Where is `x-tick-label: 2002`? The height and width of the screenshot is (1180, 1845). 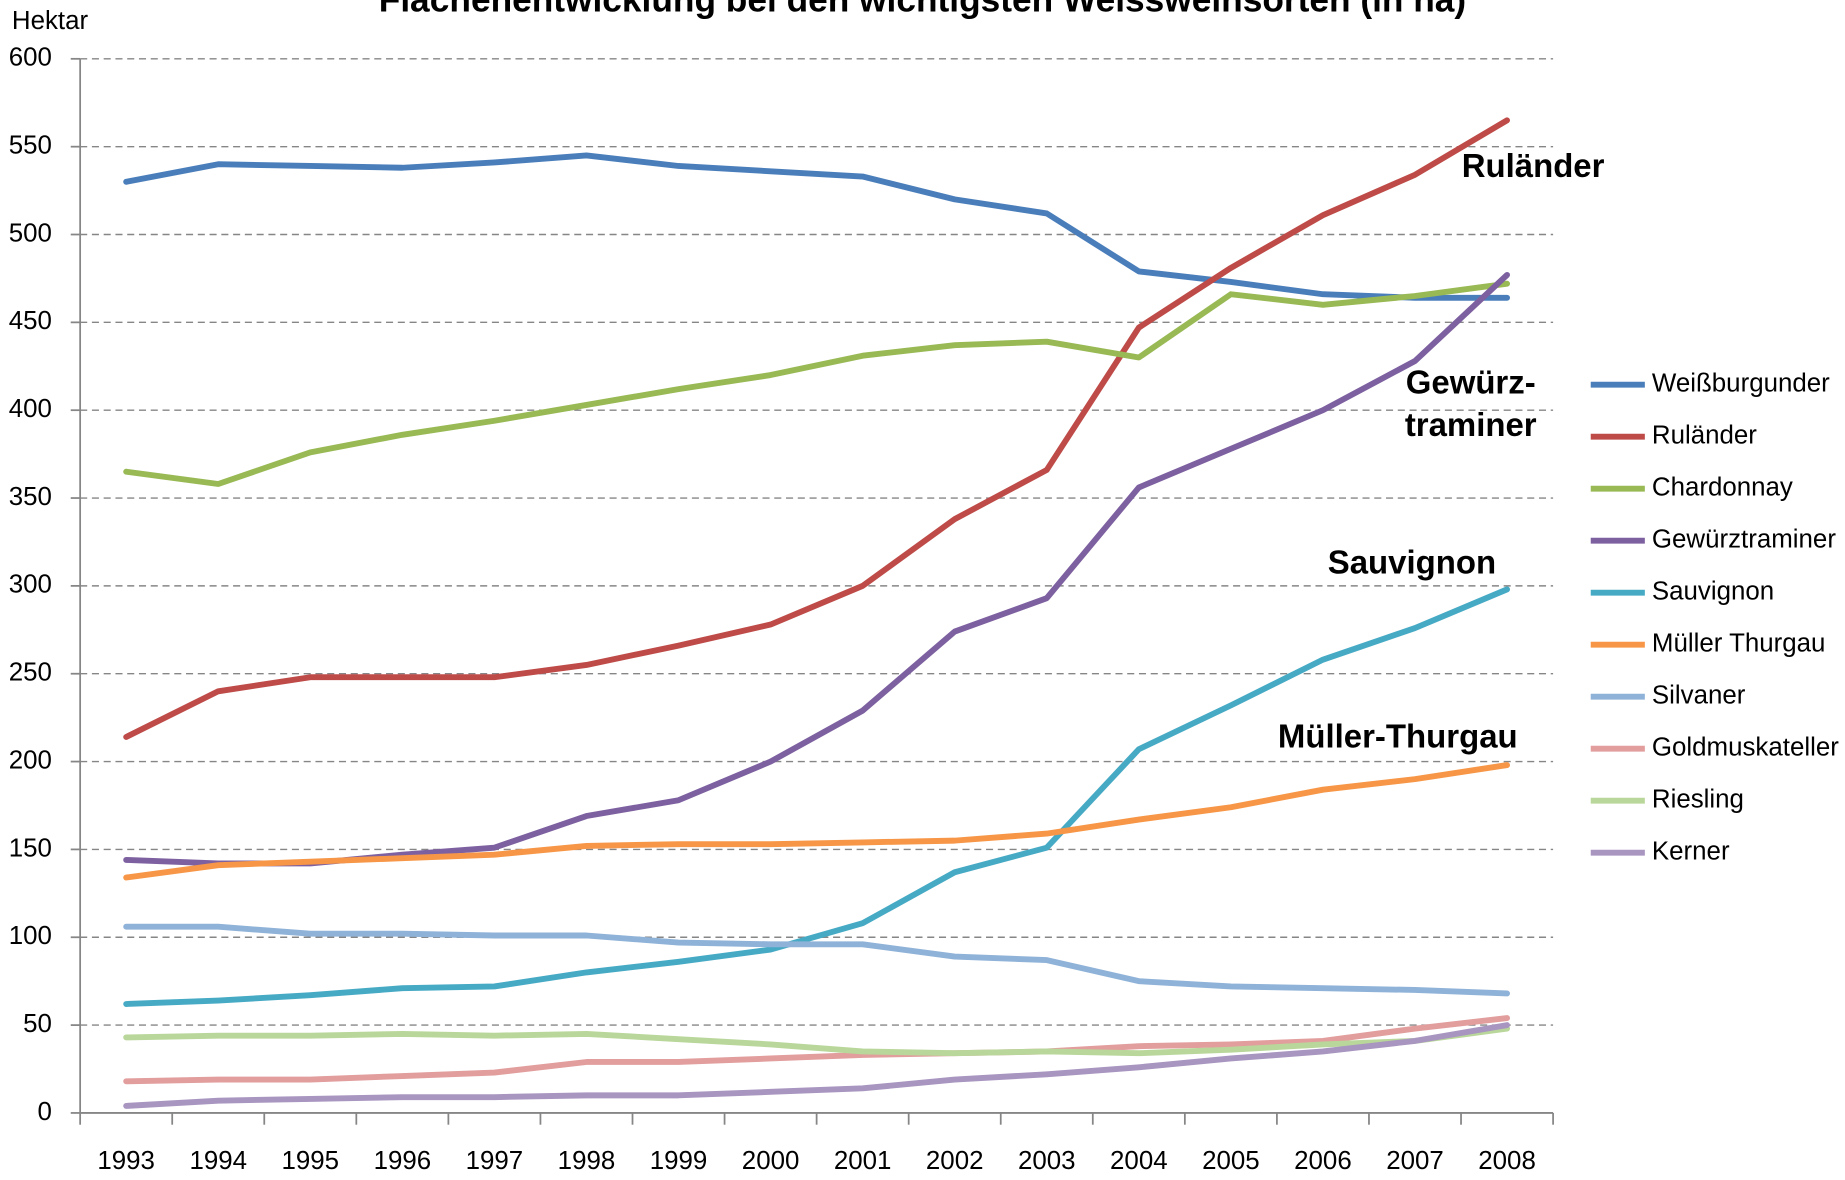 x-tick-label: 2002 is located at coordinates (955, 1161).